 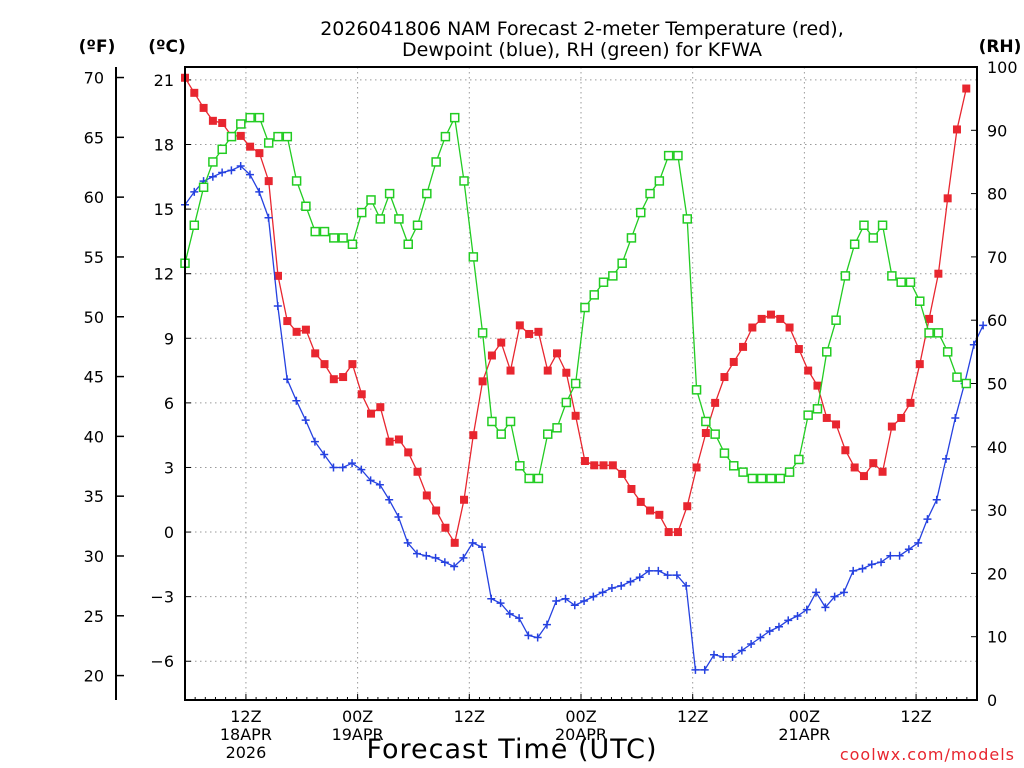 What do you see at coordinates (94, 197) in the screenshot?
I see `fahrenheit-tick-label: 60` at bounding box center [94, 197].